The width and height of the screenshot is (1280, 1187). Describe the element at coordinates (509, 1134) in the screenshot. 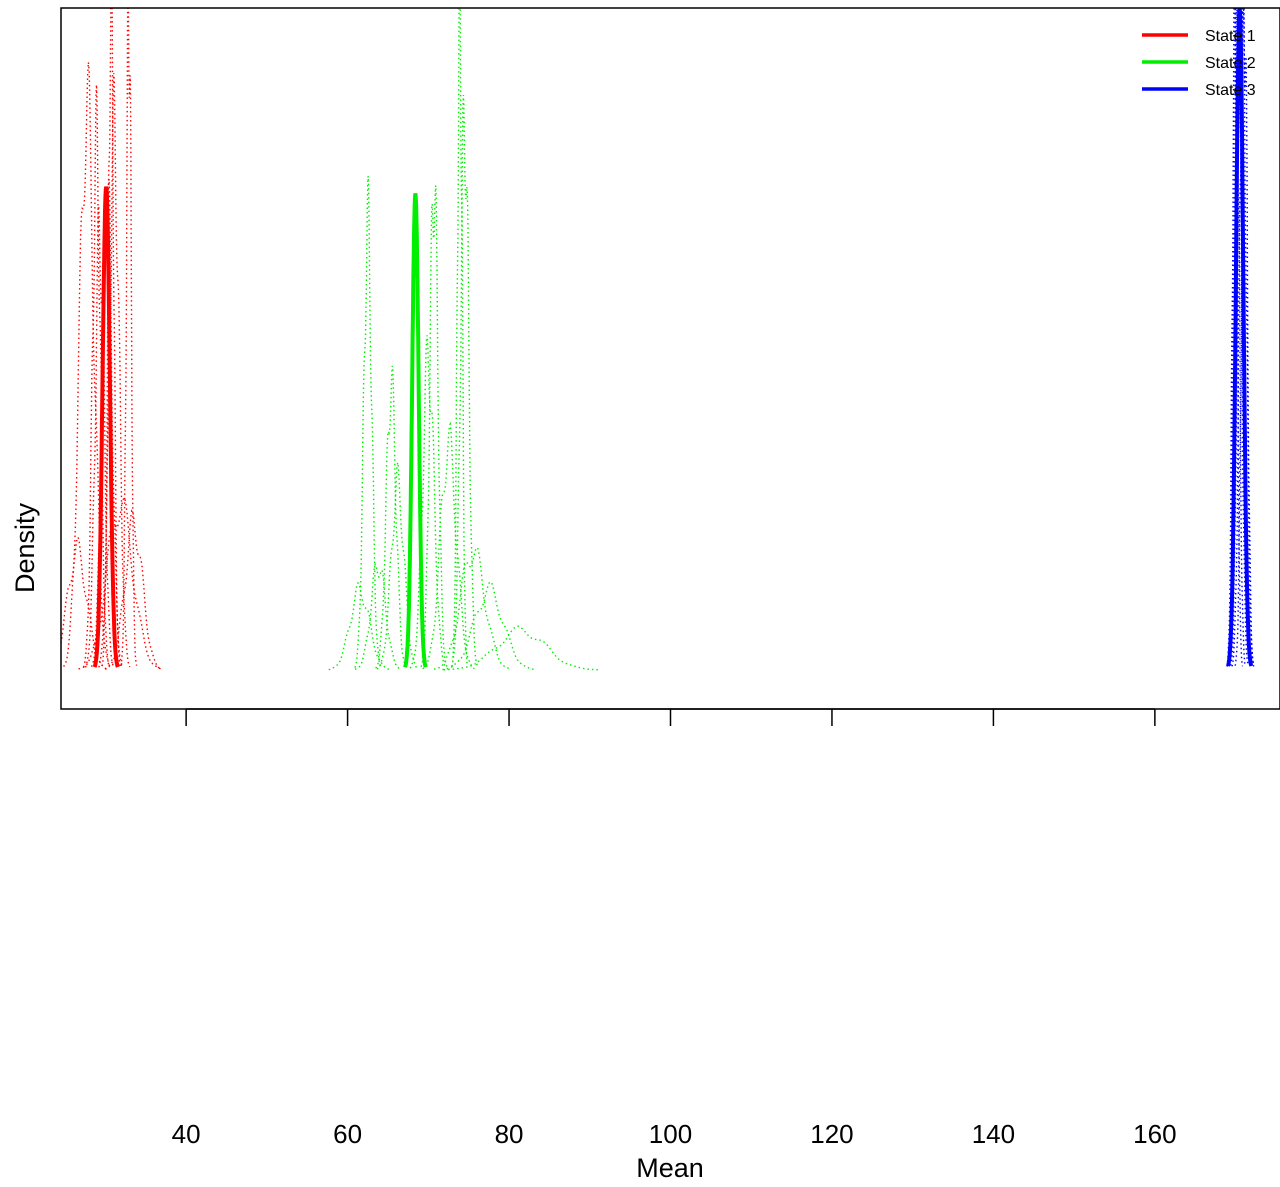

I see `x-tick-label: 80` at that location.